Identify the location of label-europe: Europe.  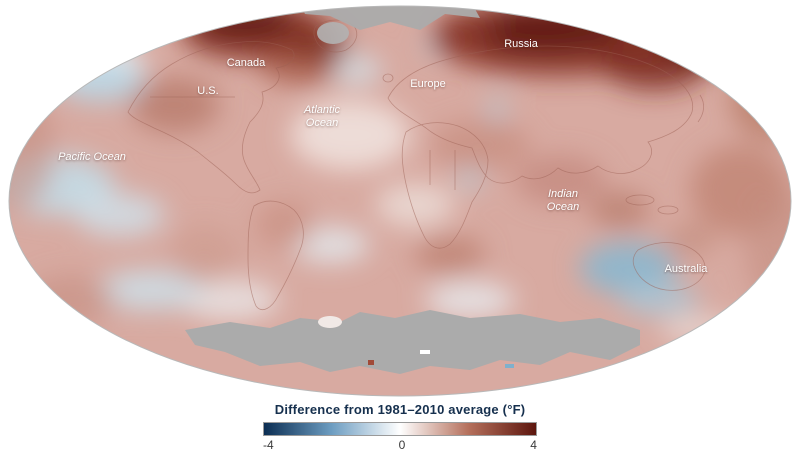
(427, 84).